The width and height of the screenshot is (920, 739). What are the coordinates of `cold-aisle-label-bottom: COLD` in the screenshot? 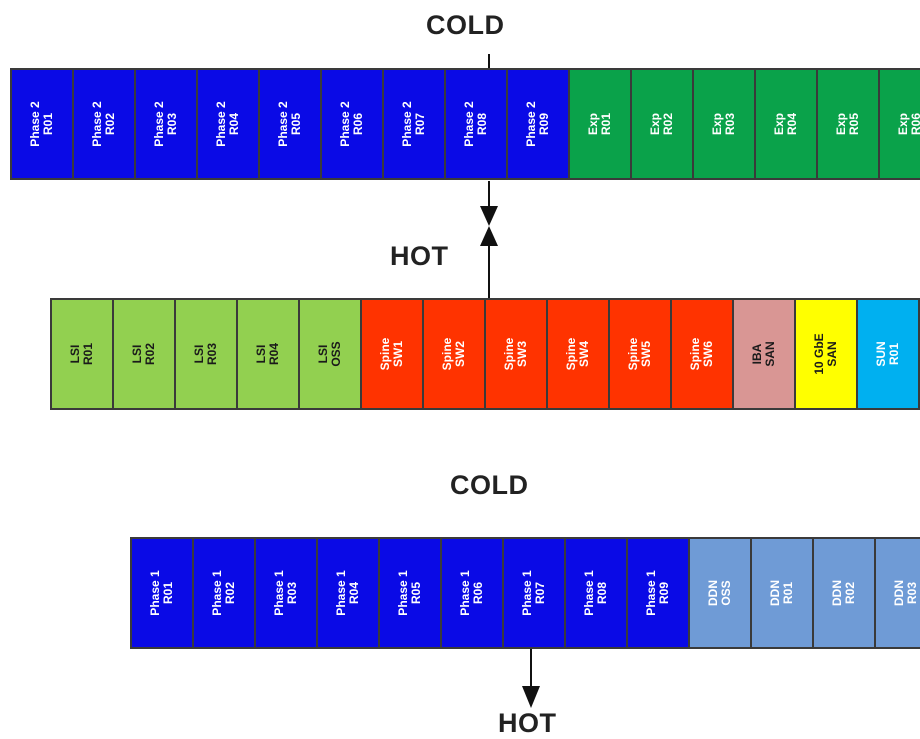 It's located at (489, 485).